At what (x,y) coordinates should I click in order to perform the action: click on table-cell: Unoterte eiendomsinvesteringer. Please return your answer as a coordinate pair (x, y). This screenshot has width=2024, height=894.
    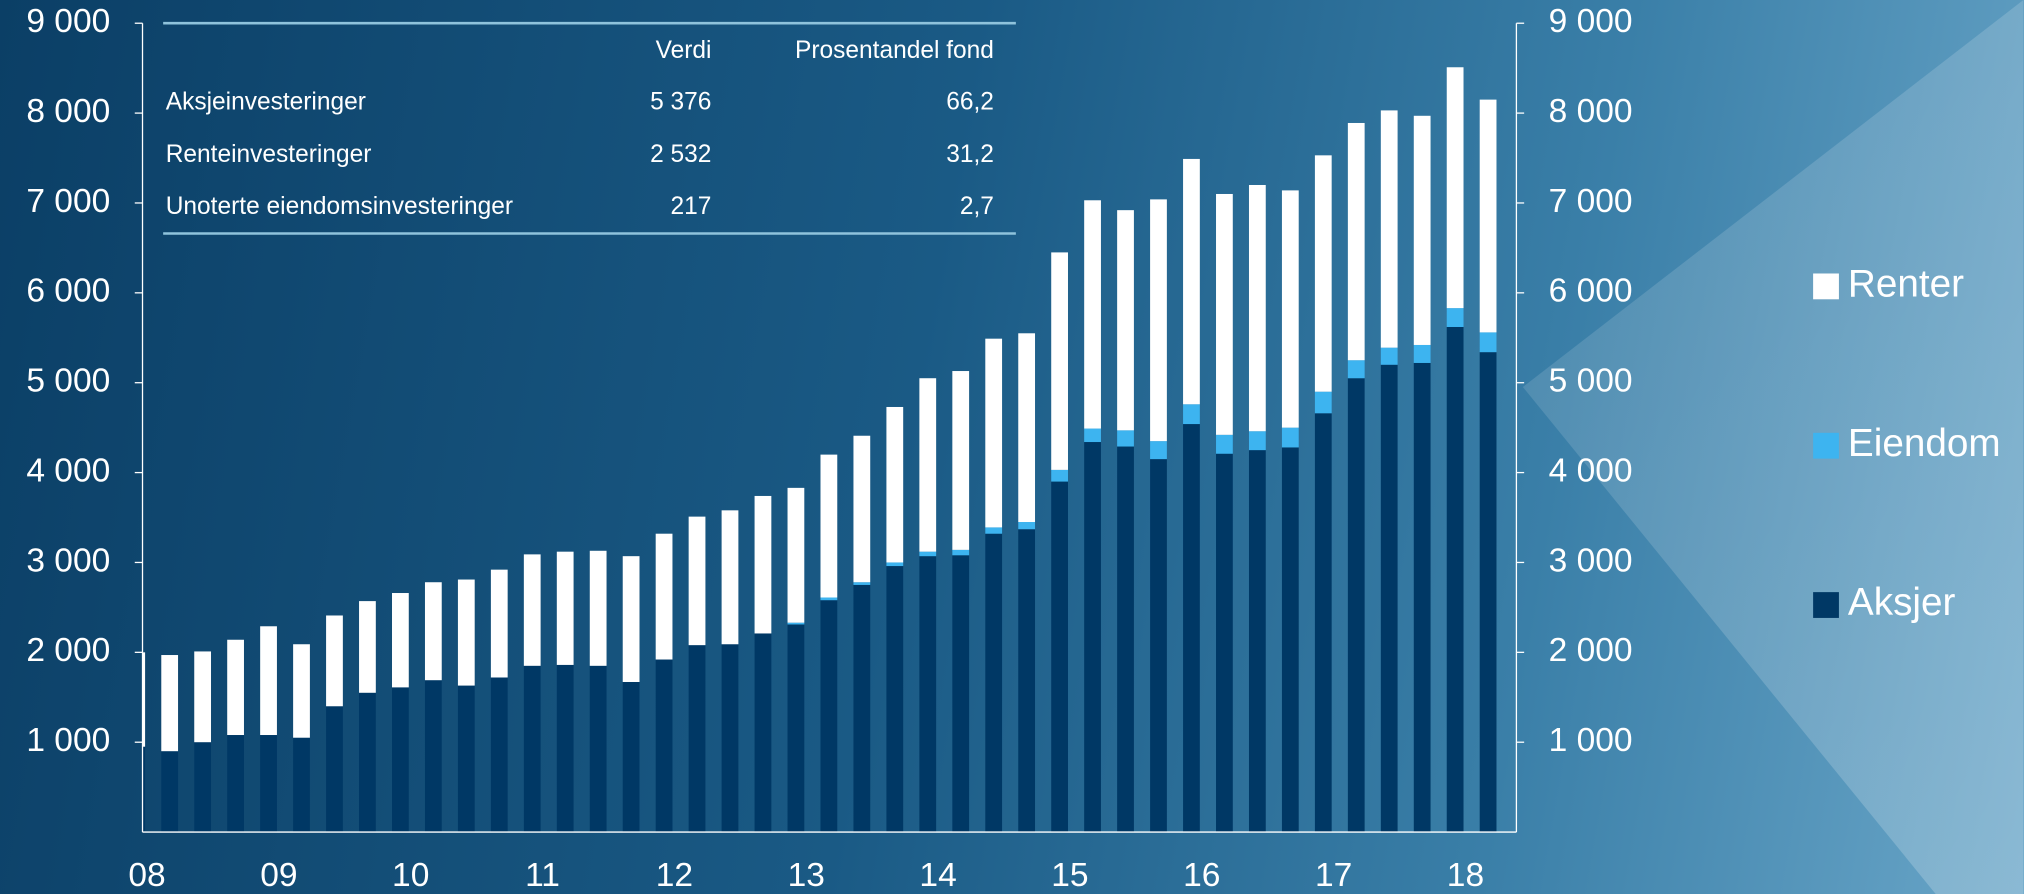
    Looking at the image, I should click on (339, 206).